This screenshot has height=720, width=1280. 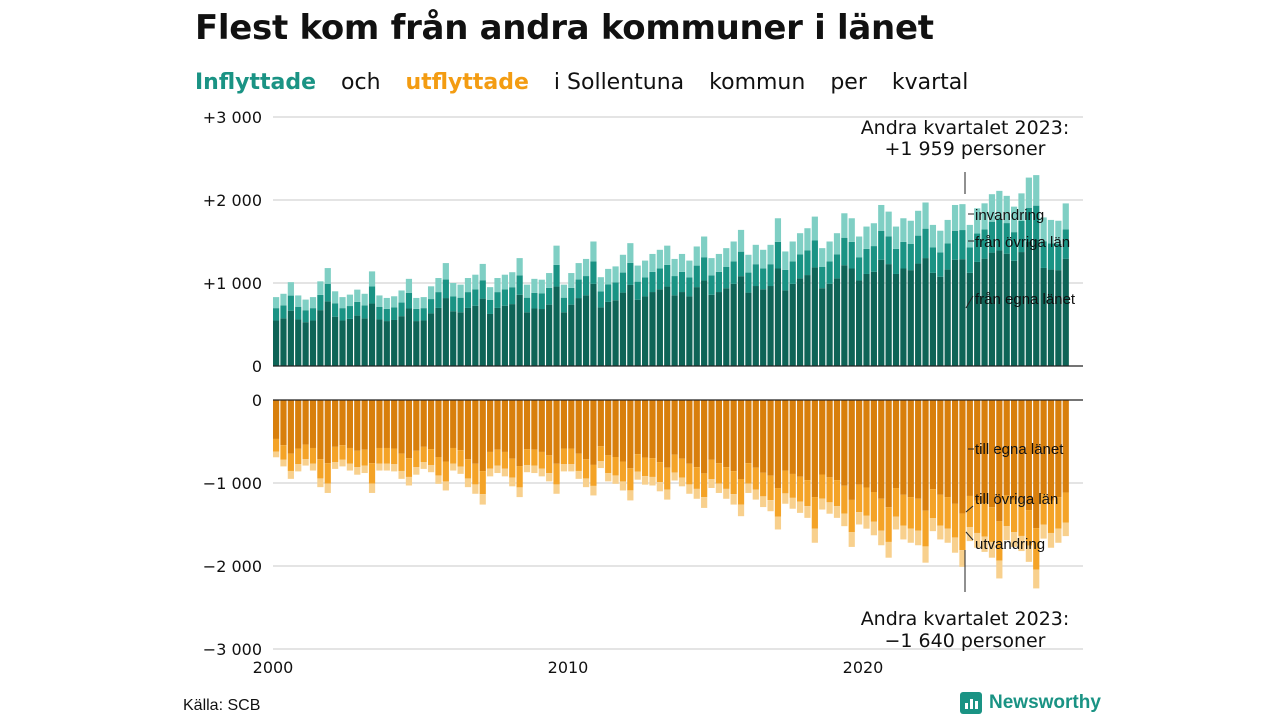 What do you see at coordinates (630, 325) in the screenshot?
I see `inflow-bar-48-seg0` at bounding box center [630, 325].